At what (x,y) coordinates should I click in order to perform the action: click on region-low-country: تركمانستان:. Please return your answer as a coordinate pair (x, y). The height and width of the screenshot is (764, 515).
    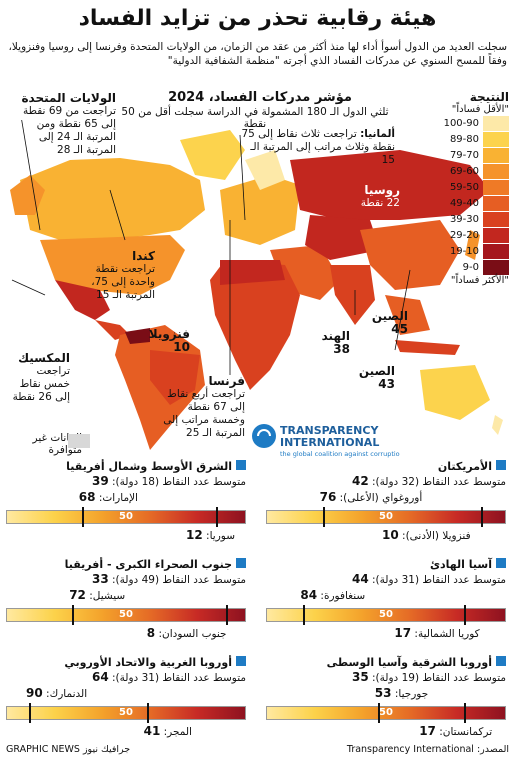
    Looking at the image, I should click on (464, 732).